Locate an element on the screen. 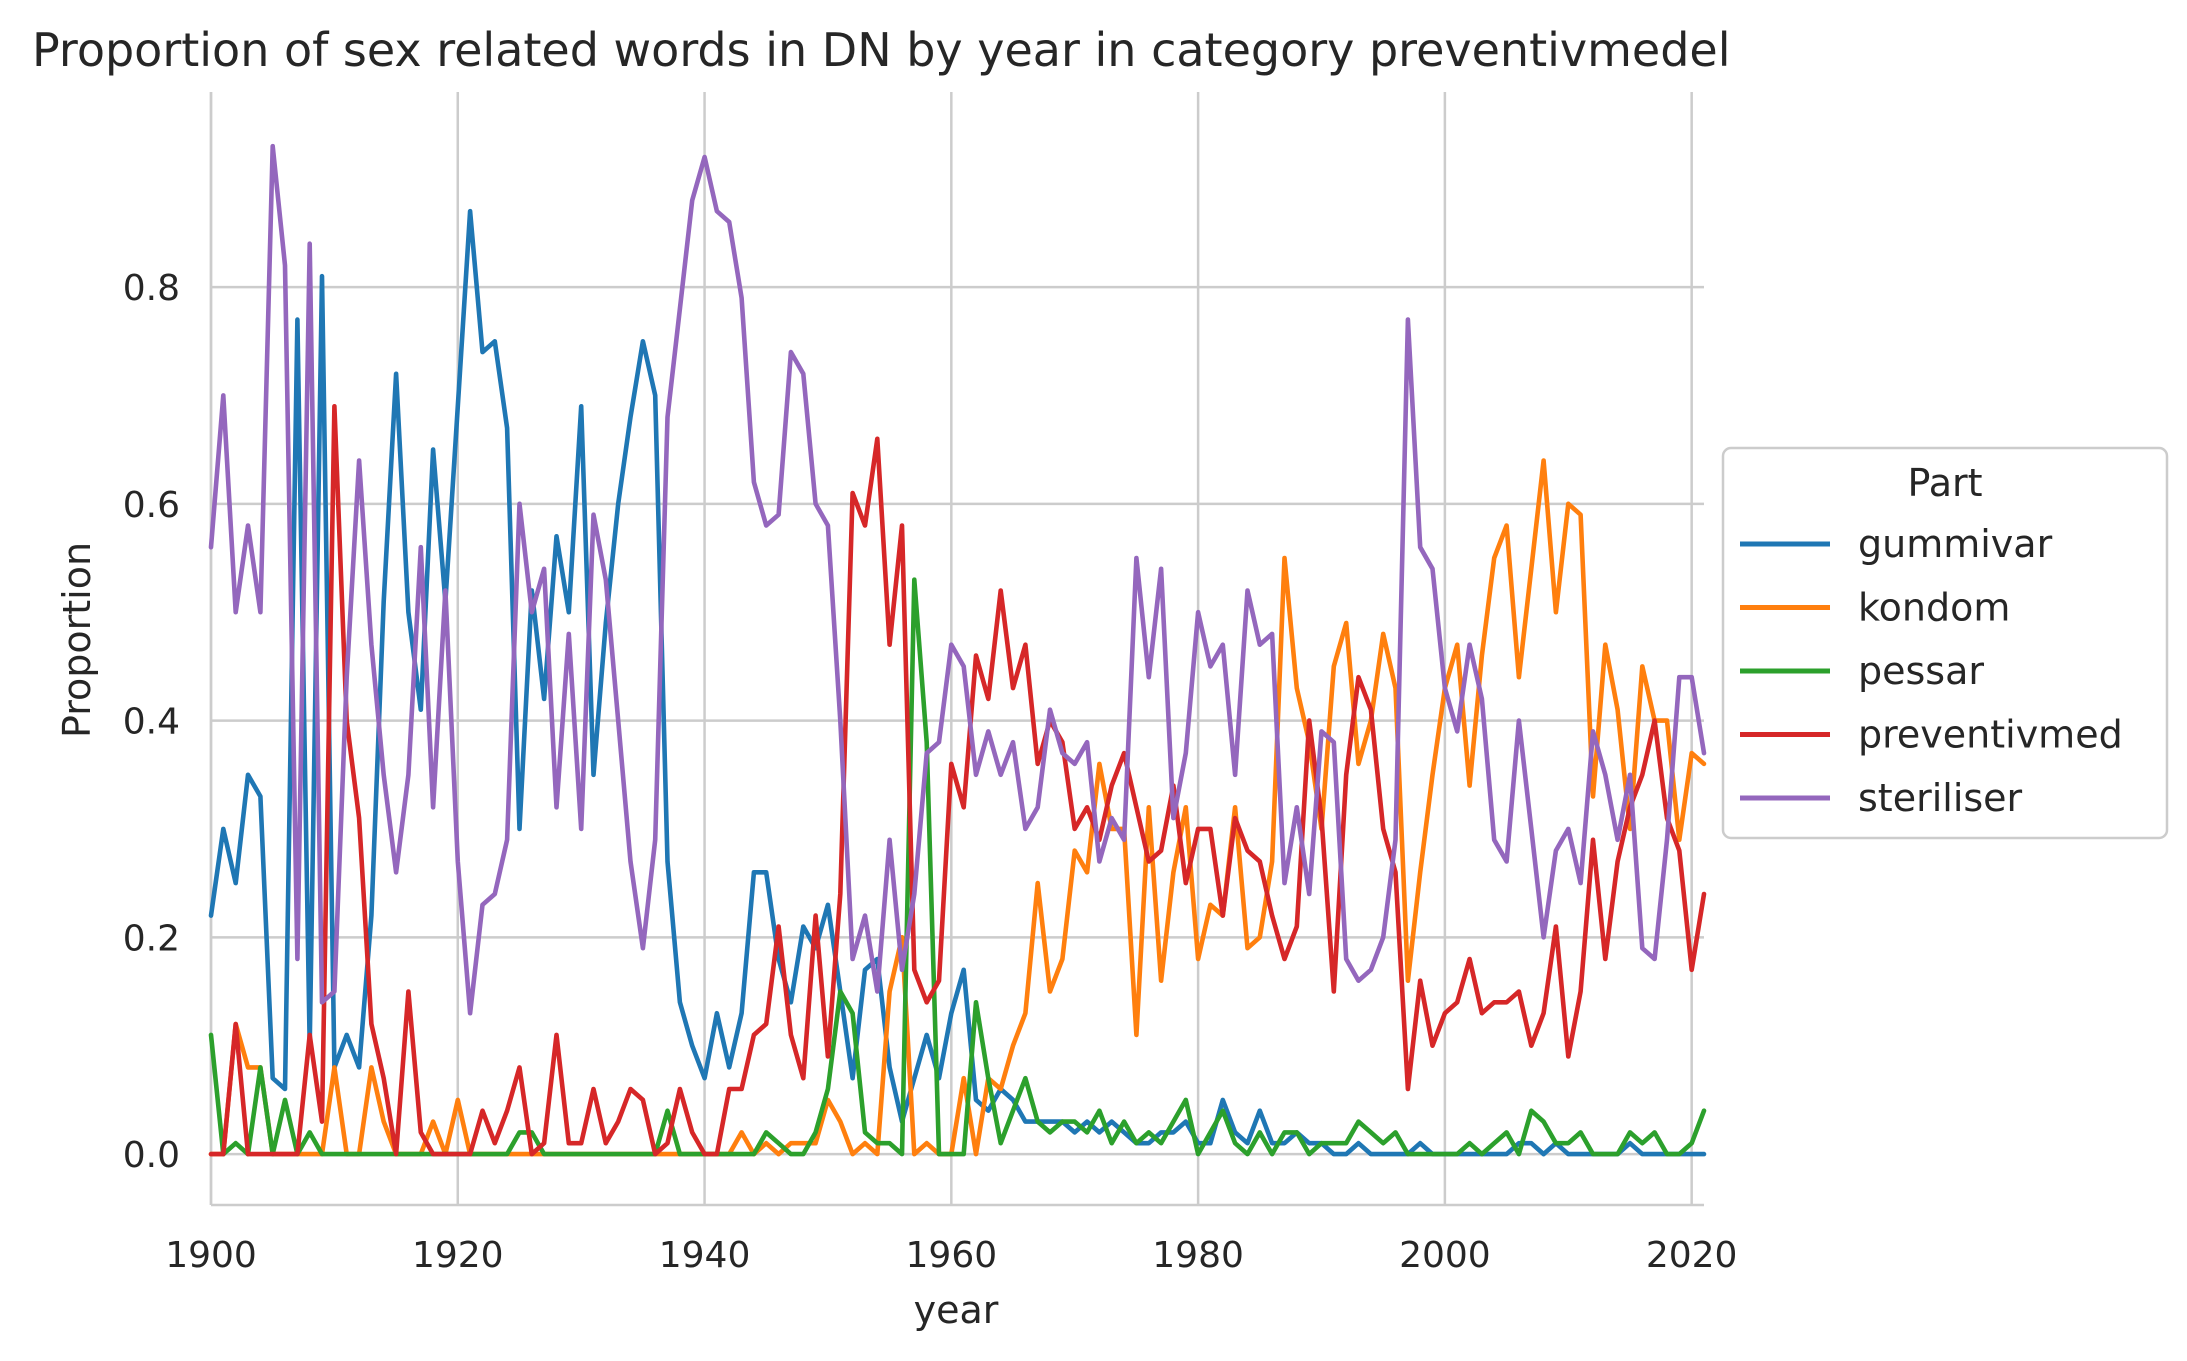  x-tick-label: 1940 is located at coordinates (705, 1255).